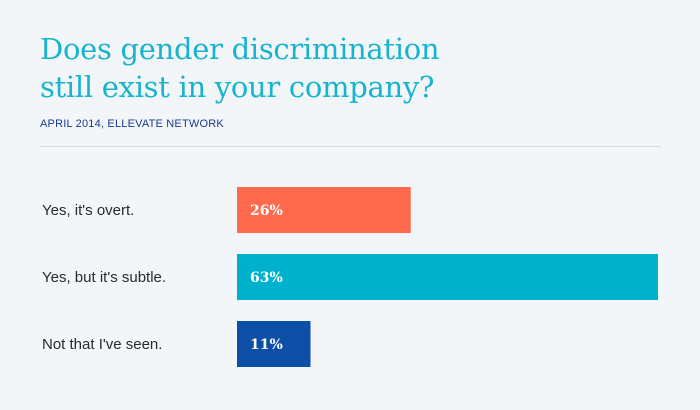 The width and height of the screenshot is (700, 410). Describe the element at coordinates (266, 345) in the screenshot. I see `bar-value-label: 11%` at that location.